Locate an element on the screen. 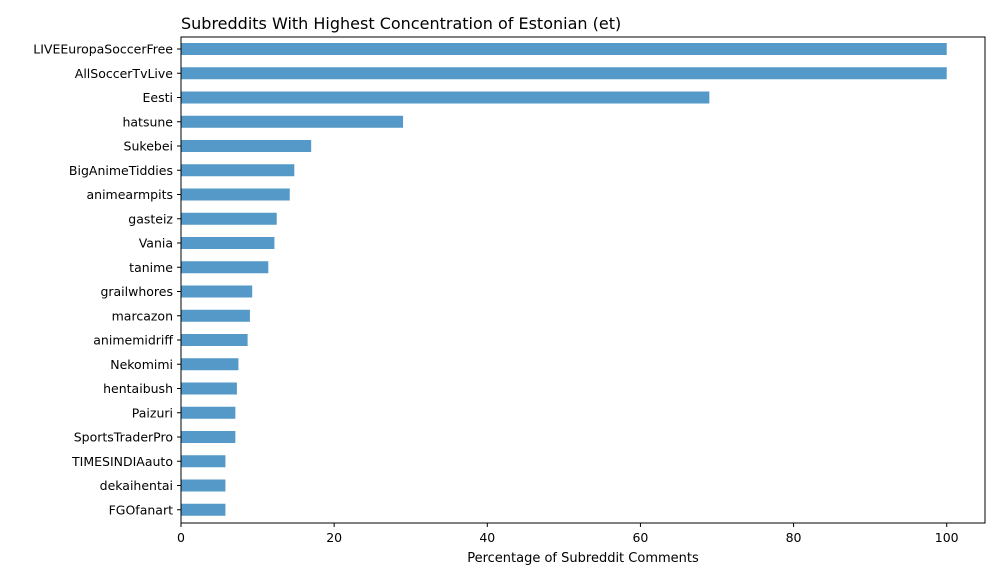  bar-animearmpits is located at coordinates (235, 194).